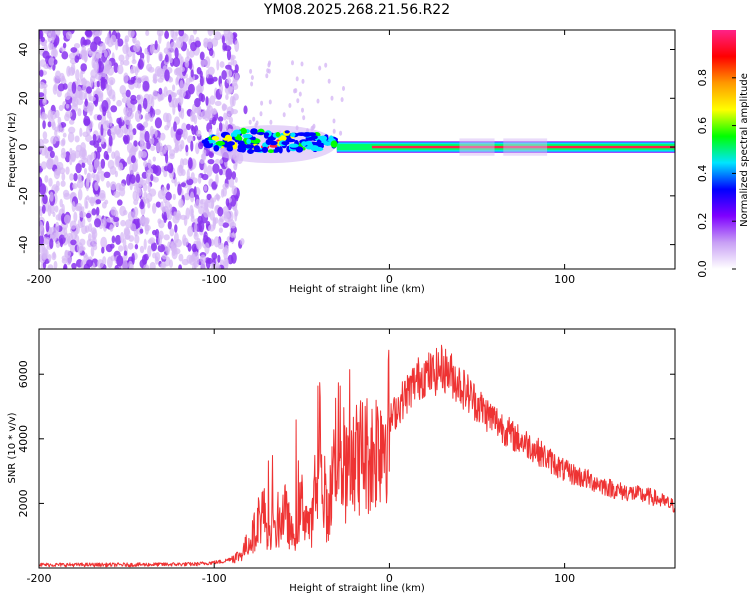 This screenshot has height=600, width=750. Describe the element at coordinates (724, 149) in the screenshot. I see `colorbar-gradient` at that location.